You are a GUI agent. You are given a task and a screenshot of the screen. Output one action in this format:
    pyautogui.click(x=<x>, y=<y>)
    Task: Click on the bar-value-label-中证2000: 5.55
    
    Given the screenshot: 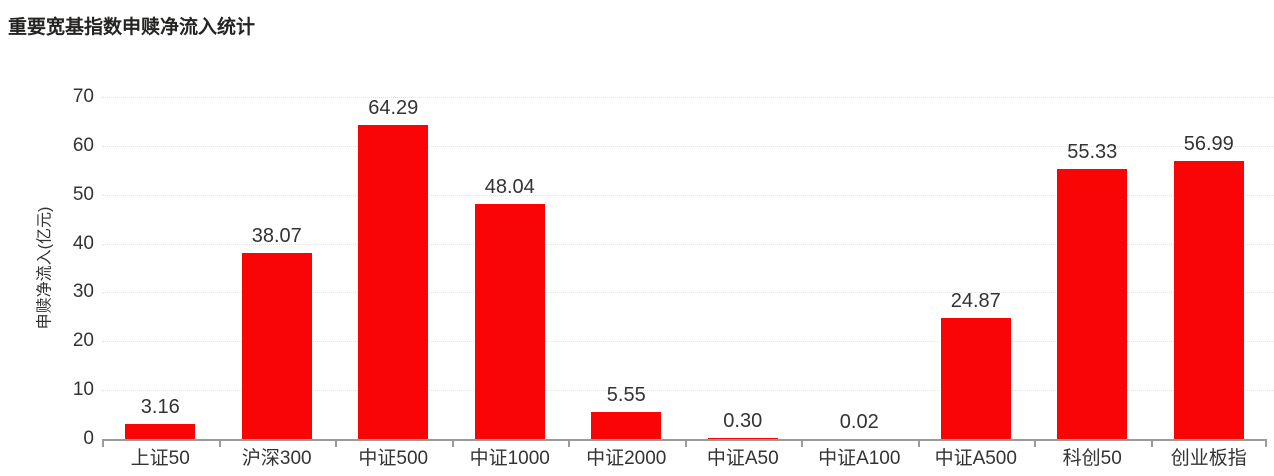 What is the action you would take?
    pyautogui.click(x=626, y=394)
    